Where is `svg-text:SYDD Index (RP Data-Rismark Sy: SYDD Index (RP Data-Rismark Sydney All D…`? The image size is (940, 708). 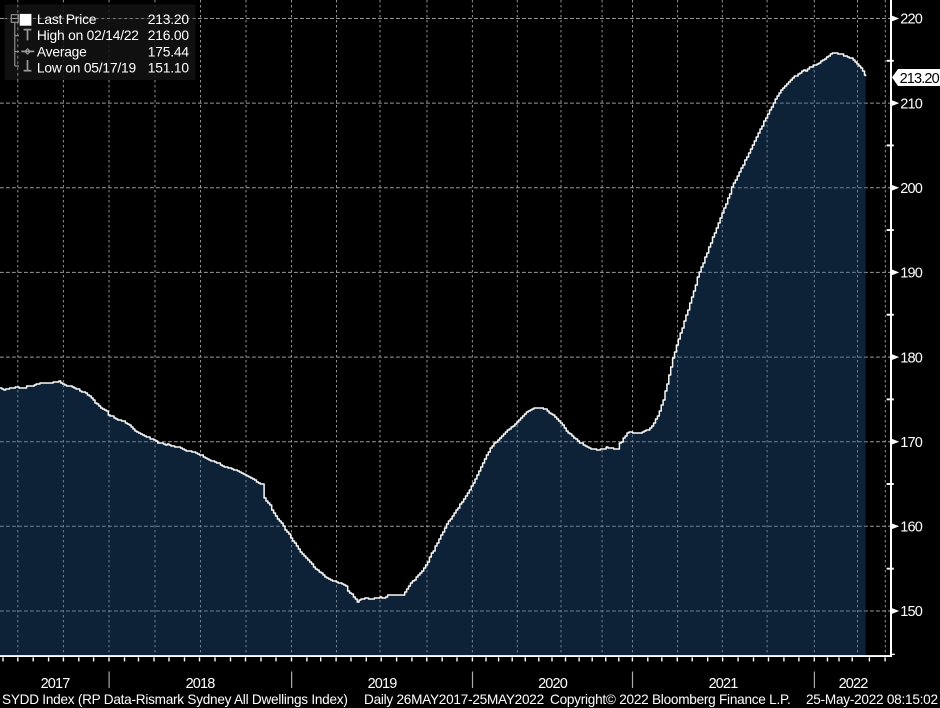
svg-text:SYDD Index (RP Data-Rismark Sy: SYDD Index (RP Data-Rismark Sydney All D… is located at coordinates (175, 699).